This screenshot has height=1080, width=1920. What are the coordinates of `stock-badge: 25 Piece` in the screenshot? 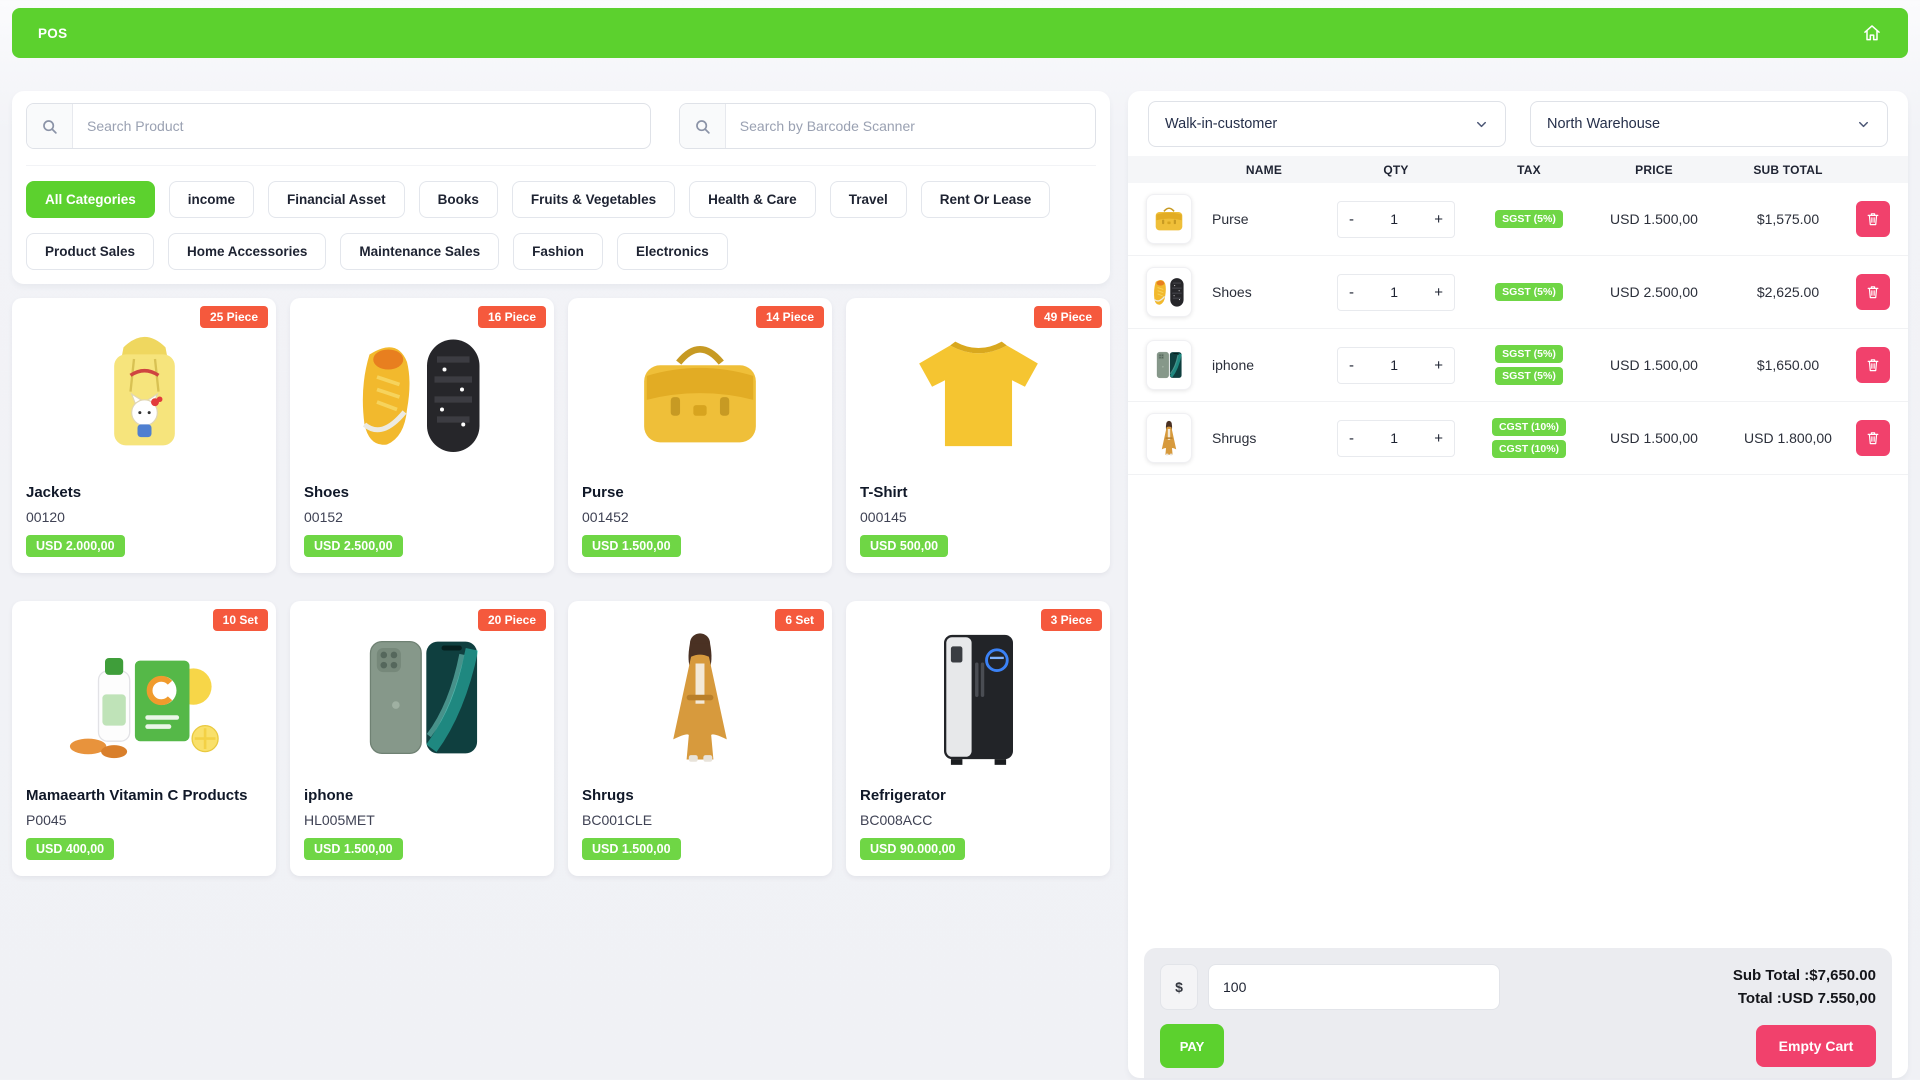 It's located at (233, 317).